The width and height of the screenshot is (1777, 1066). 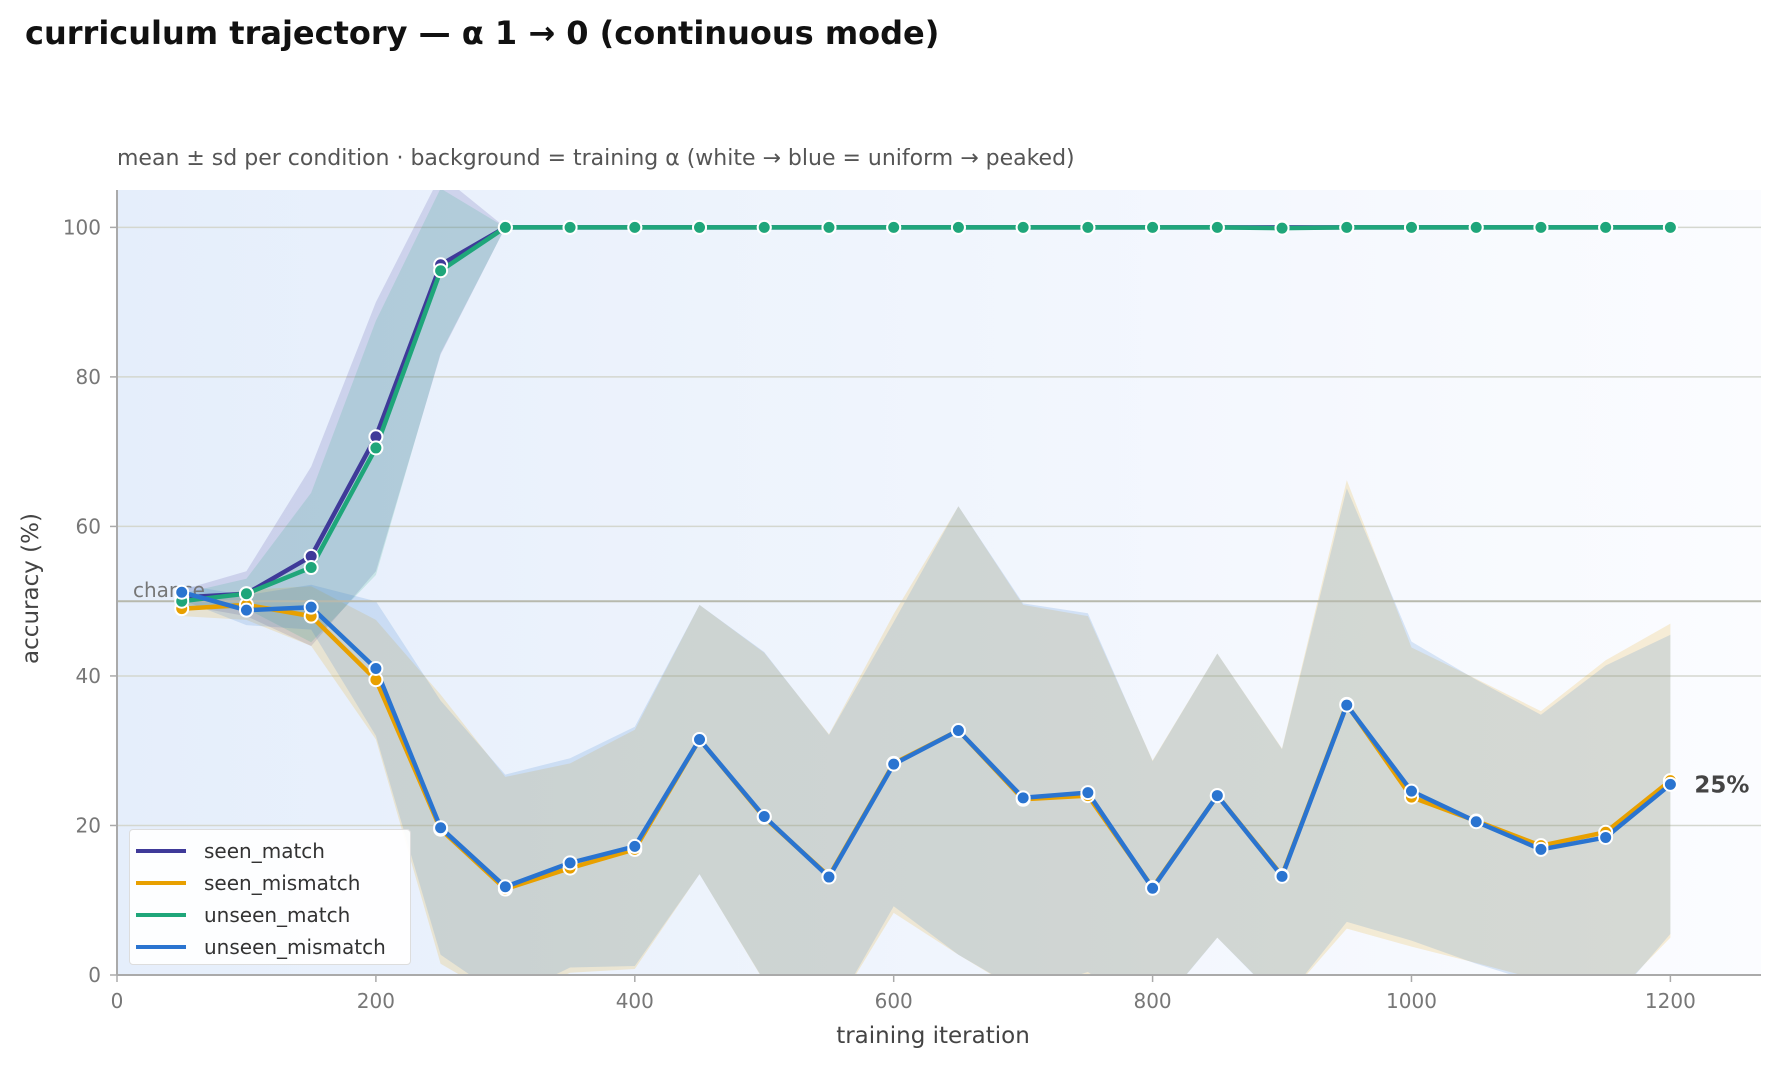 What do you see at coordinates (295, 947) in the screenshot?
I see `legend-label: unseen_mismatch` at bounding box center [295, 947].